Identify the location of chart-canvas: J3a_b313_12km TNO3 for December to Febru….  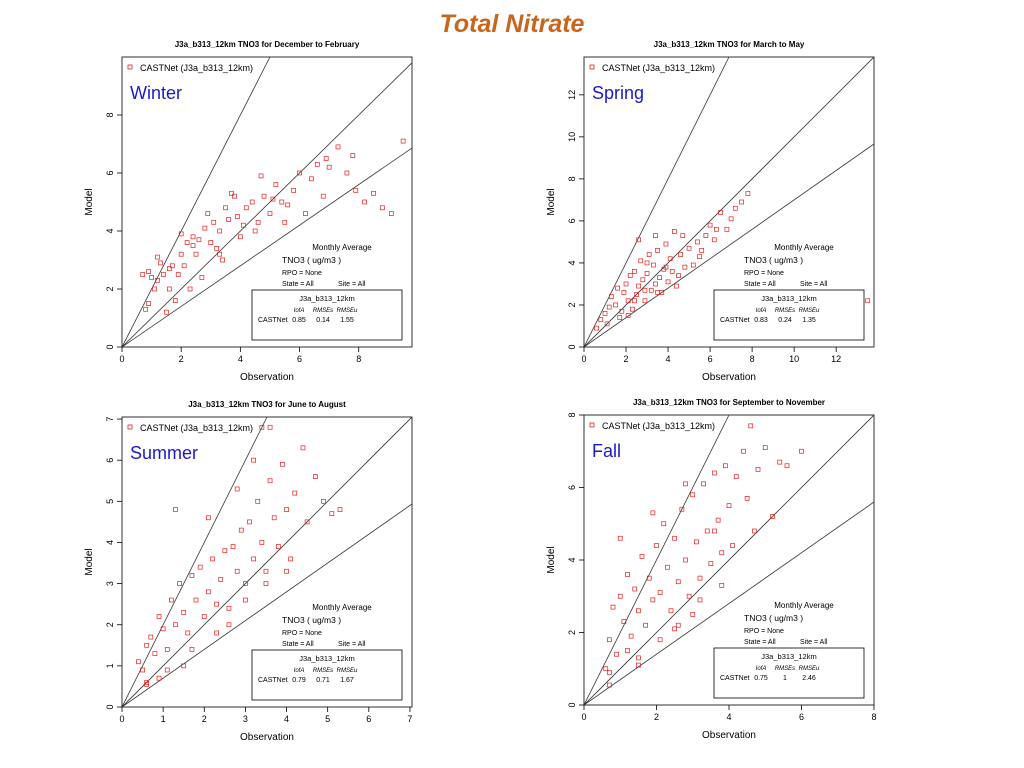
(248, 211).